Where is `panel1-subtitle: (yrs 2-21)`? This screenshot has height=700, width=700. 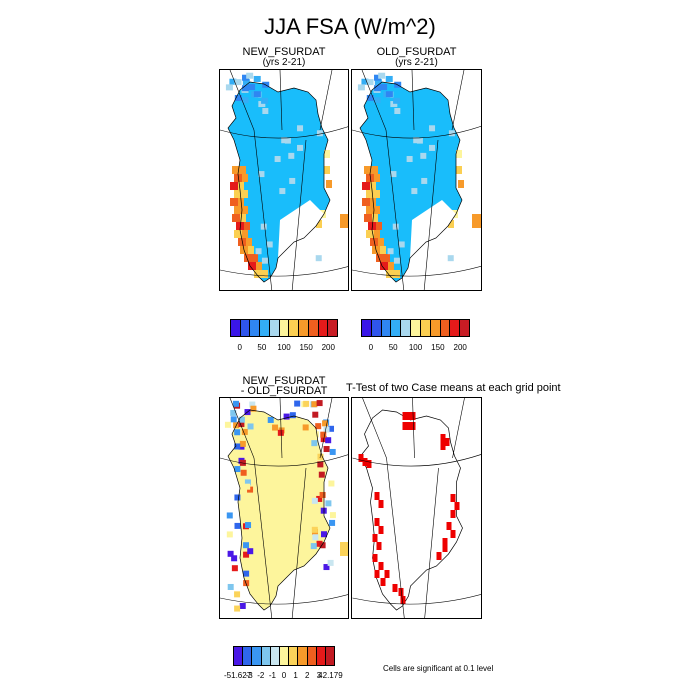
panel1-subtitle: (yrs 2-21) is located at coordinates (284, 62).